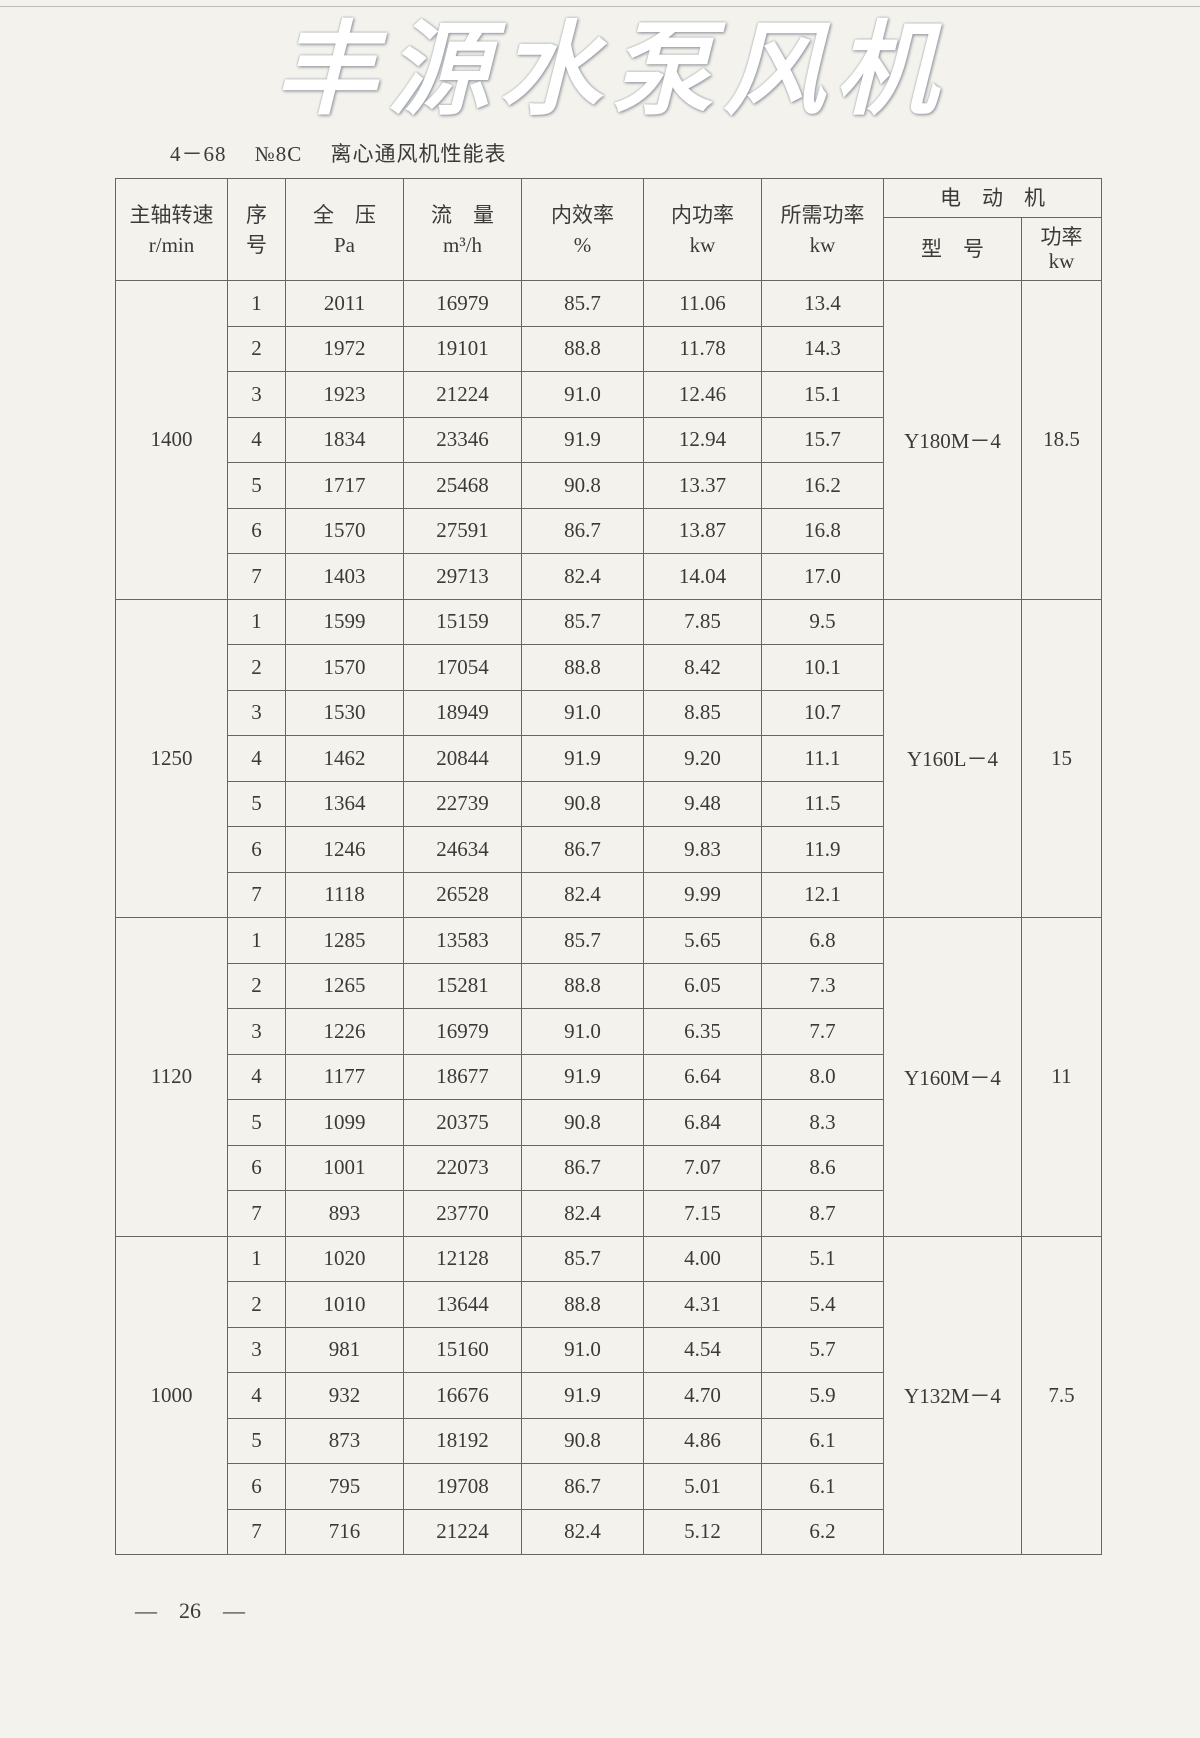  Describe the element at coordinates (702, 803) in the screenshot. I see `inner-power-cell: 9.48` at that location.